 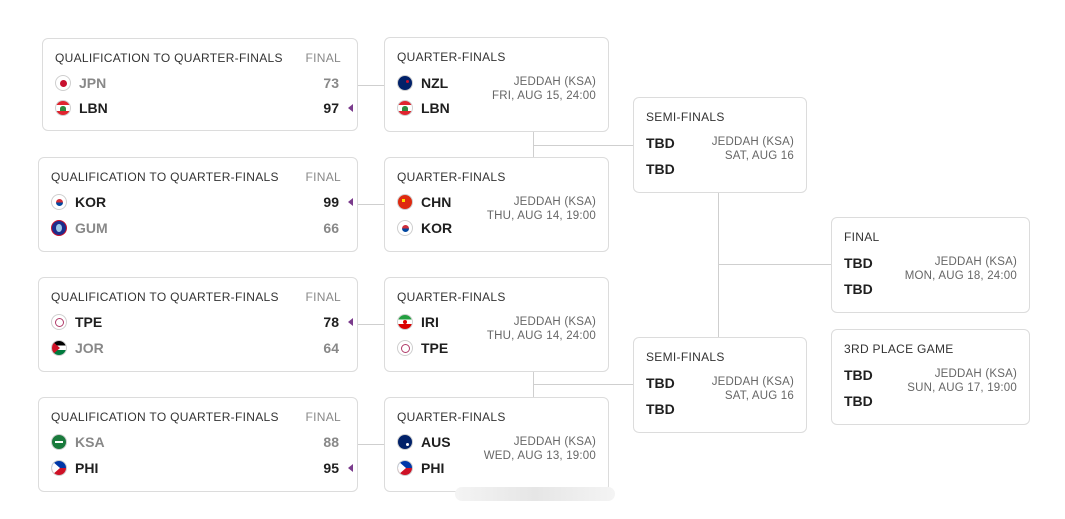 What do you see at coordinates (961, 269) in the screenshot?
I see `match-info: JEDDAH (KSA) MON, AUG 18, 24:00` at bounding box center [961, 269].